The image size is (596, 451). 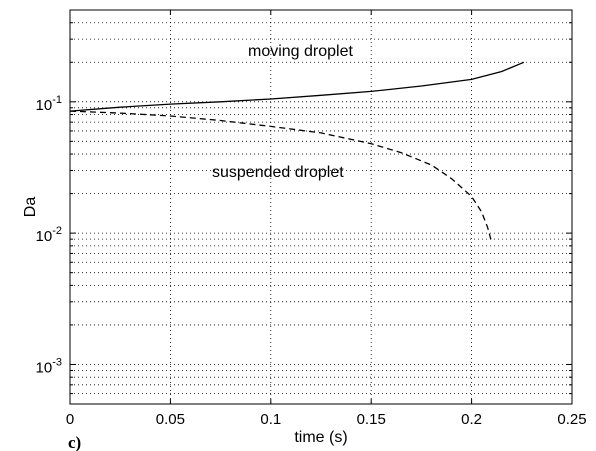 I want to click on panel-label: c), so click(x=74, y=442).